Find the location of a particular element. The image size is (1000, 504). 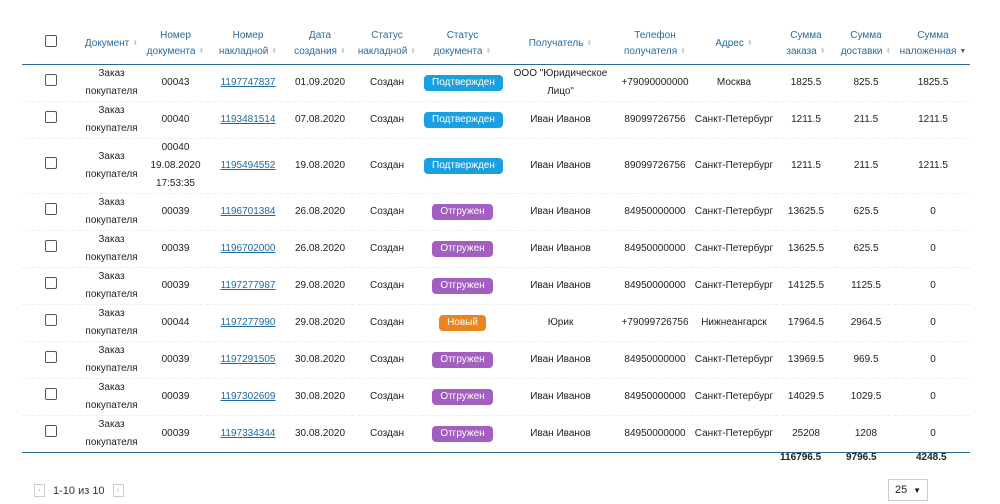

next-page-button: › is located at coordinates (118, 490).